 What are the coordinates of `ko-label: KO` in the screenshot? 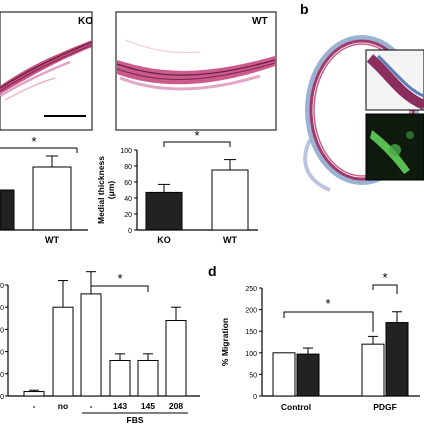 It's located at (85, 21).